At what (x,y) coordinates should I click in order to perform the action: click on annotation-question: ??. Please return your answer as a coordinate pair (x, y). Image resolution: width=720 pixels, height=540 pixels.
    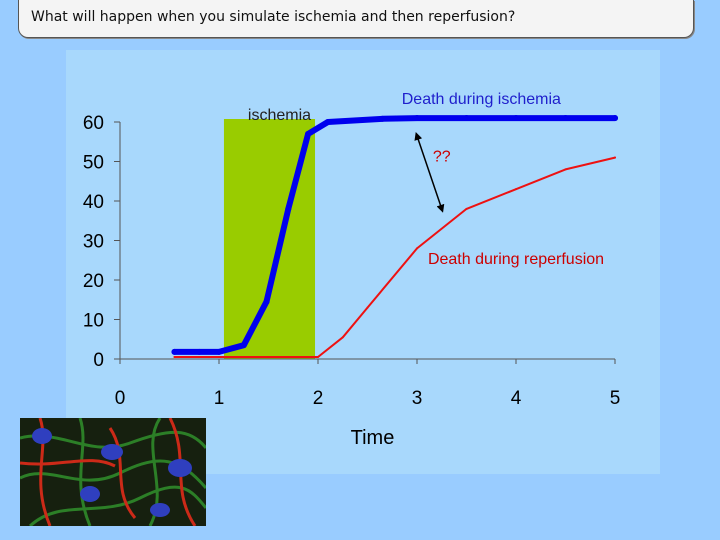
    Looking at the image, I should click on (442, 157).